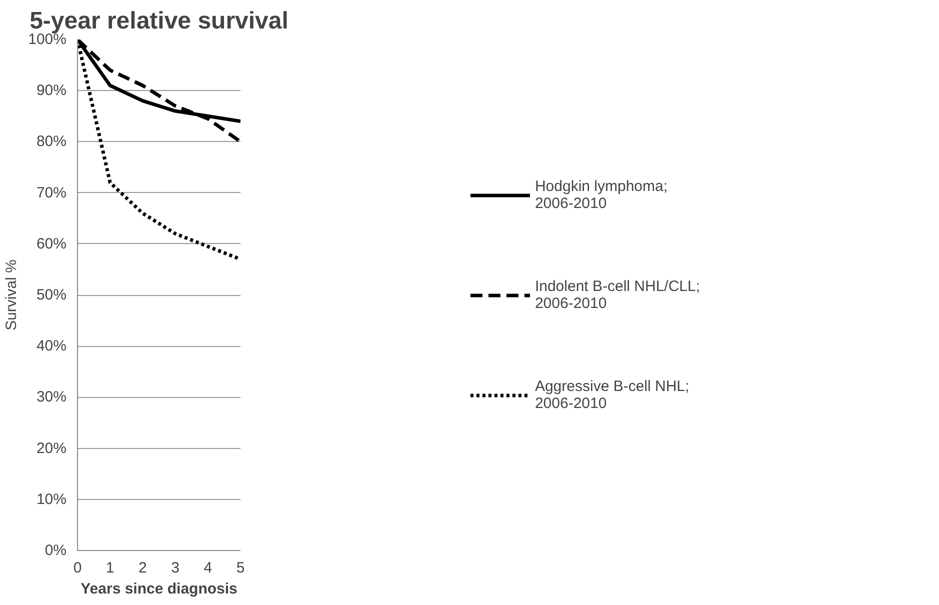  What do you see at coordinates (51, 91) in the screenshot?
I see `y-tick-label: 90%` at bounding box center [51, 91].